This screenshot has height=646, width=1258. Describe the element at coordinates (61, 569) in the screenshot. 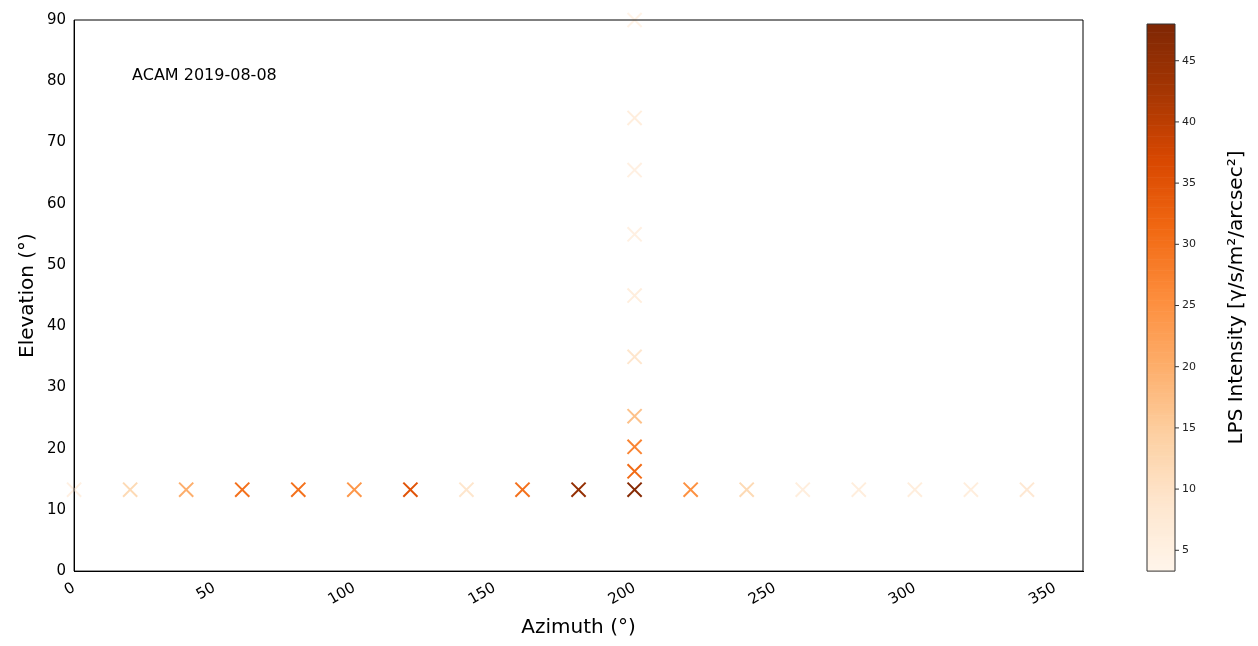

I see `y-tick-label: 0` at that location.